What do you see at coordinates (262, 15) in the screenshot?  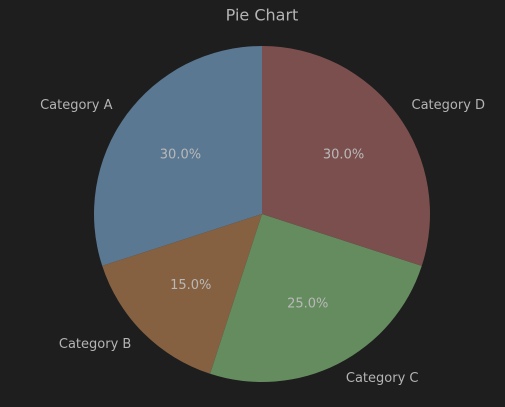 I see `chart-title: Pie Chart` at bounding box center [262, 15].